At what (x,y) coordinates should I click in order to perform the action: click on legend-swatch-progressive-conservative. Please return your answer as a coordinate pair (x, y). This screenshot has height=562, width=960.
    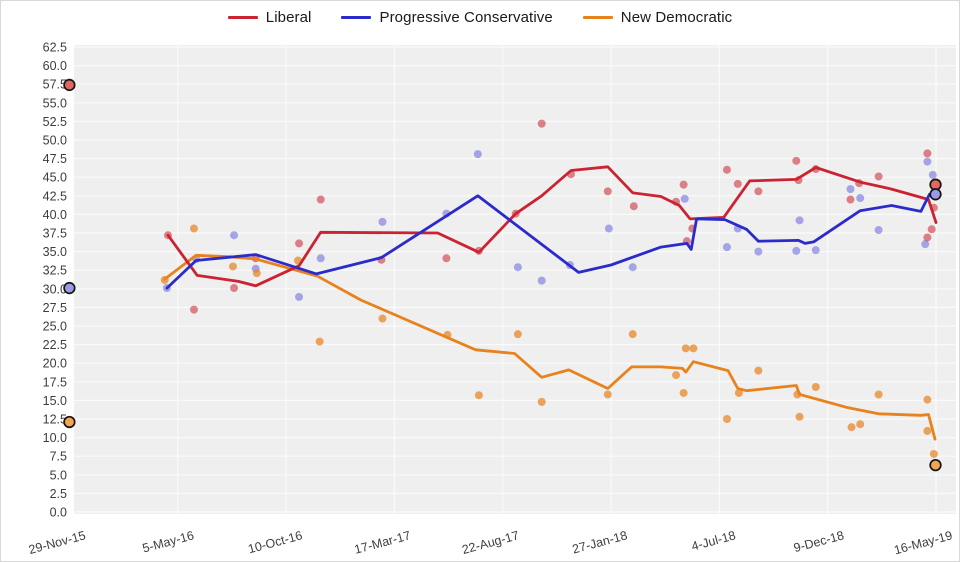
    Looking at the image, I should click on (356, 17).